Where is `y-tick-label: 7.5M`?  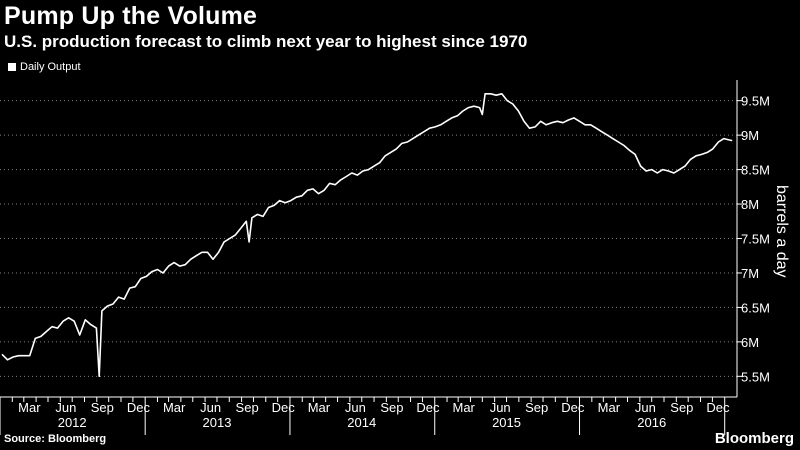 y-tick-label: 7.5M is located at coordinates (755, 239).